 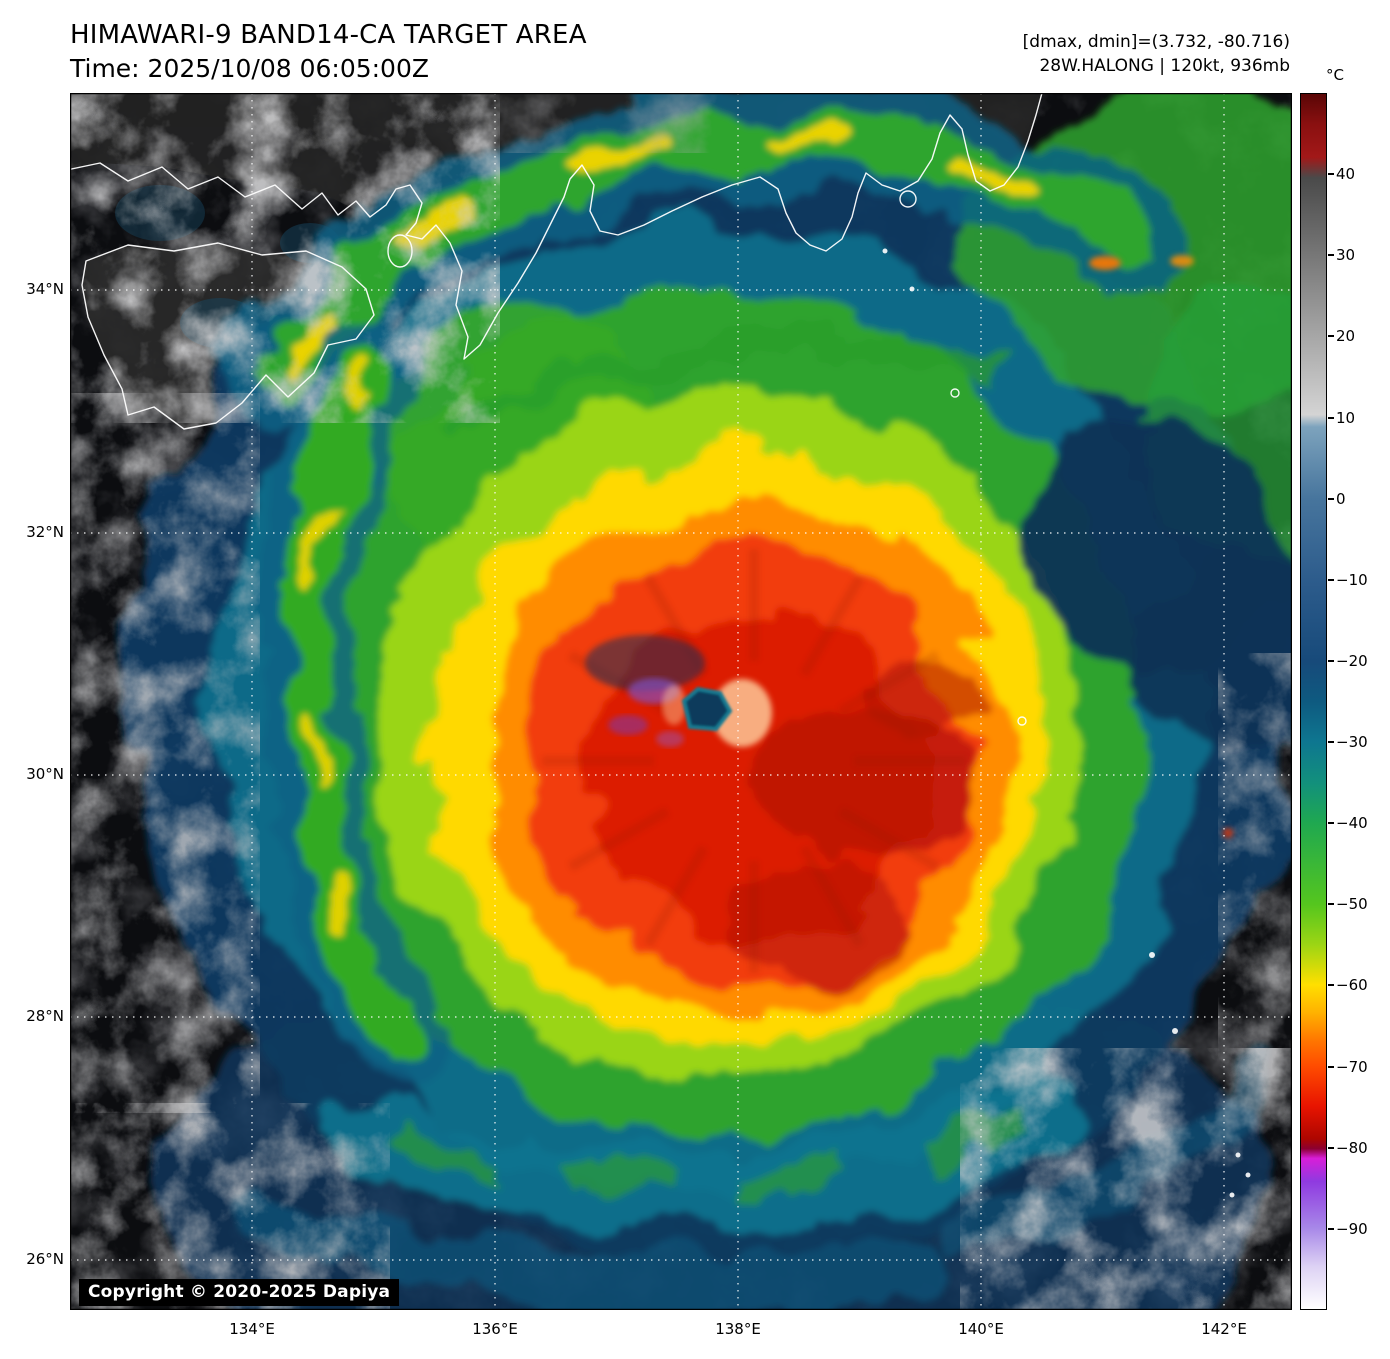 I want to click on typhoon-eye, so click(x=707, y=709).